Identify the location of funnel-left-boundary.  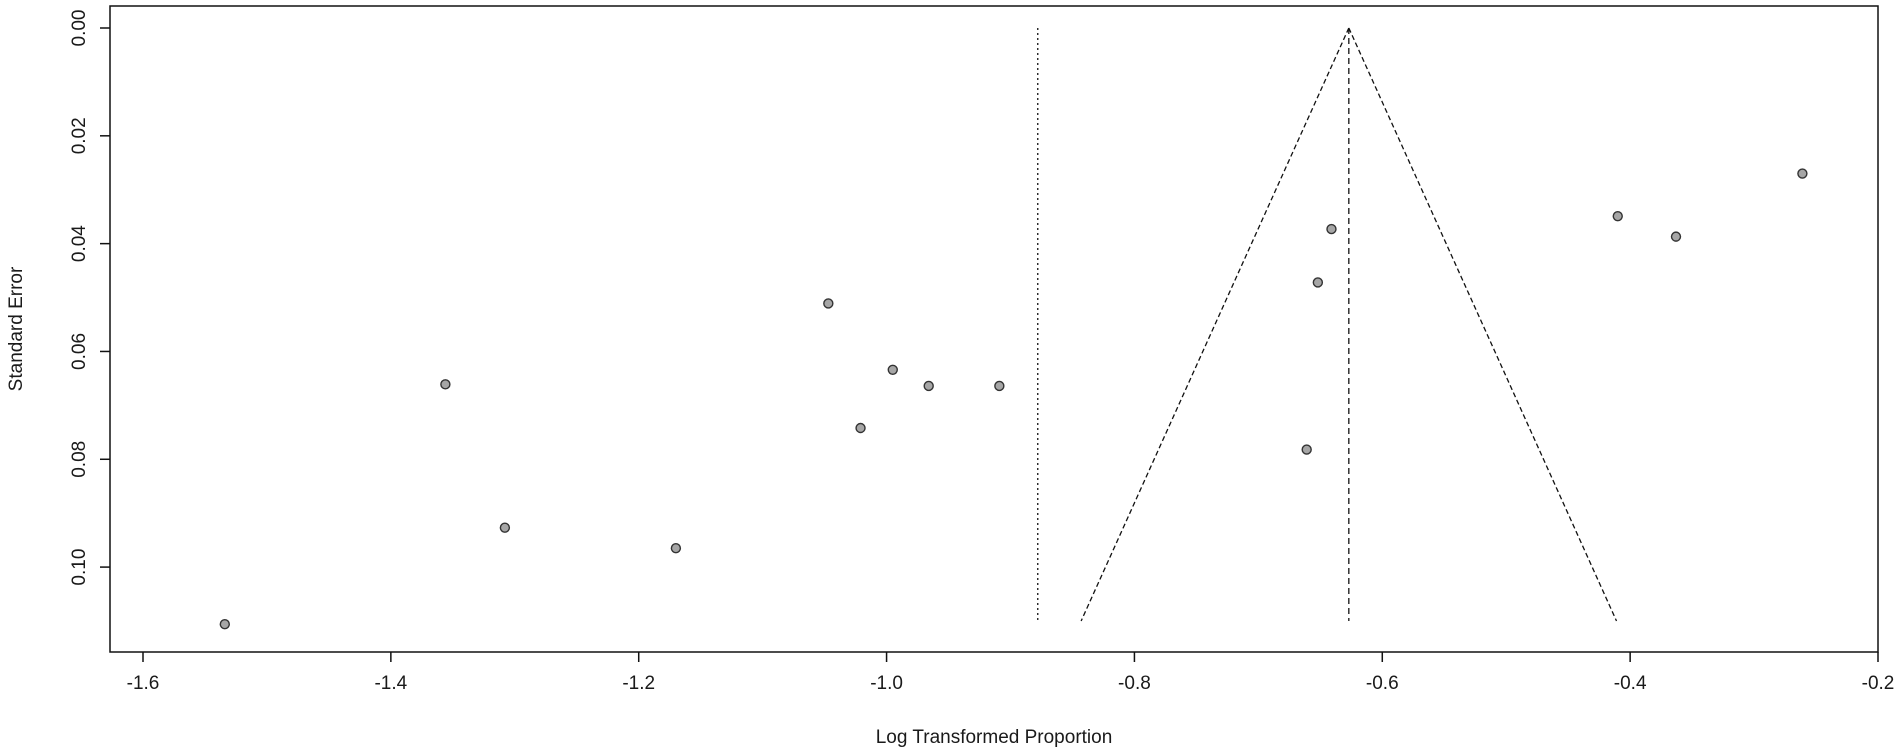
(1215, 324).